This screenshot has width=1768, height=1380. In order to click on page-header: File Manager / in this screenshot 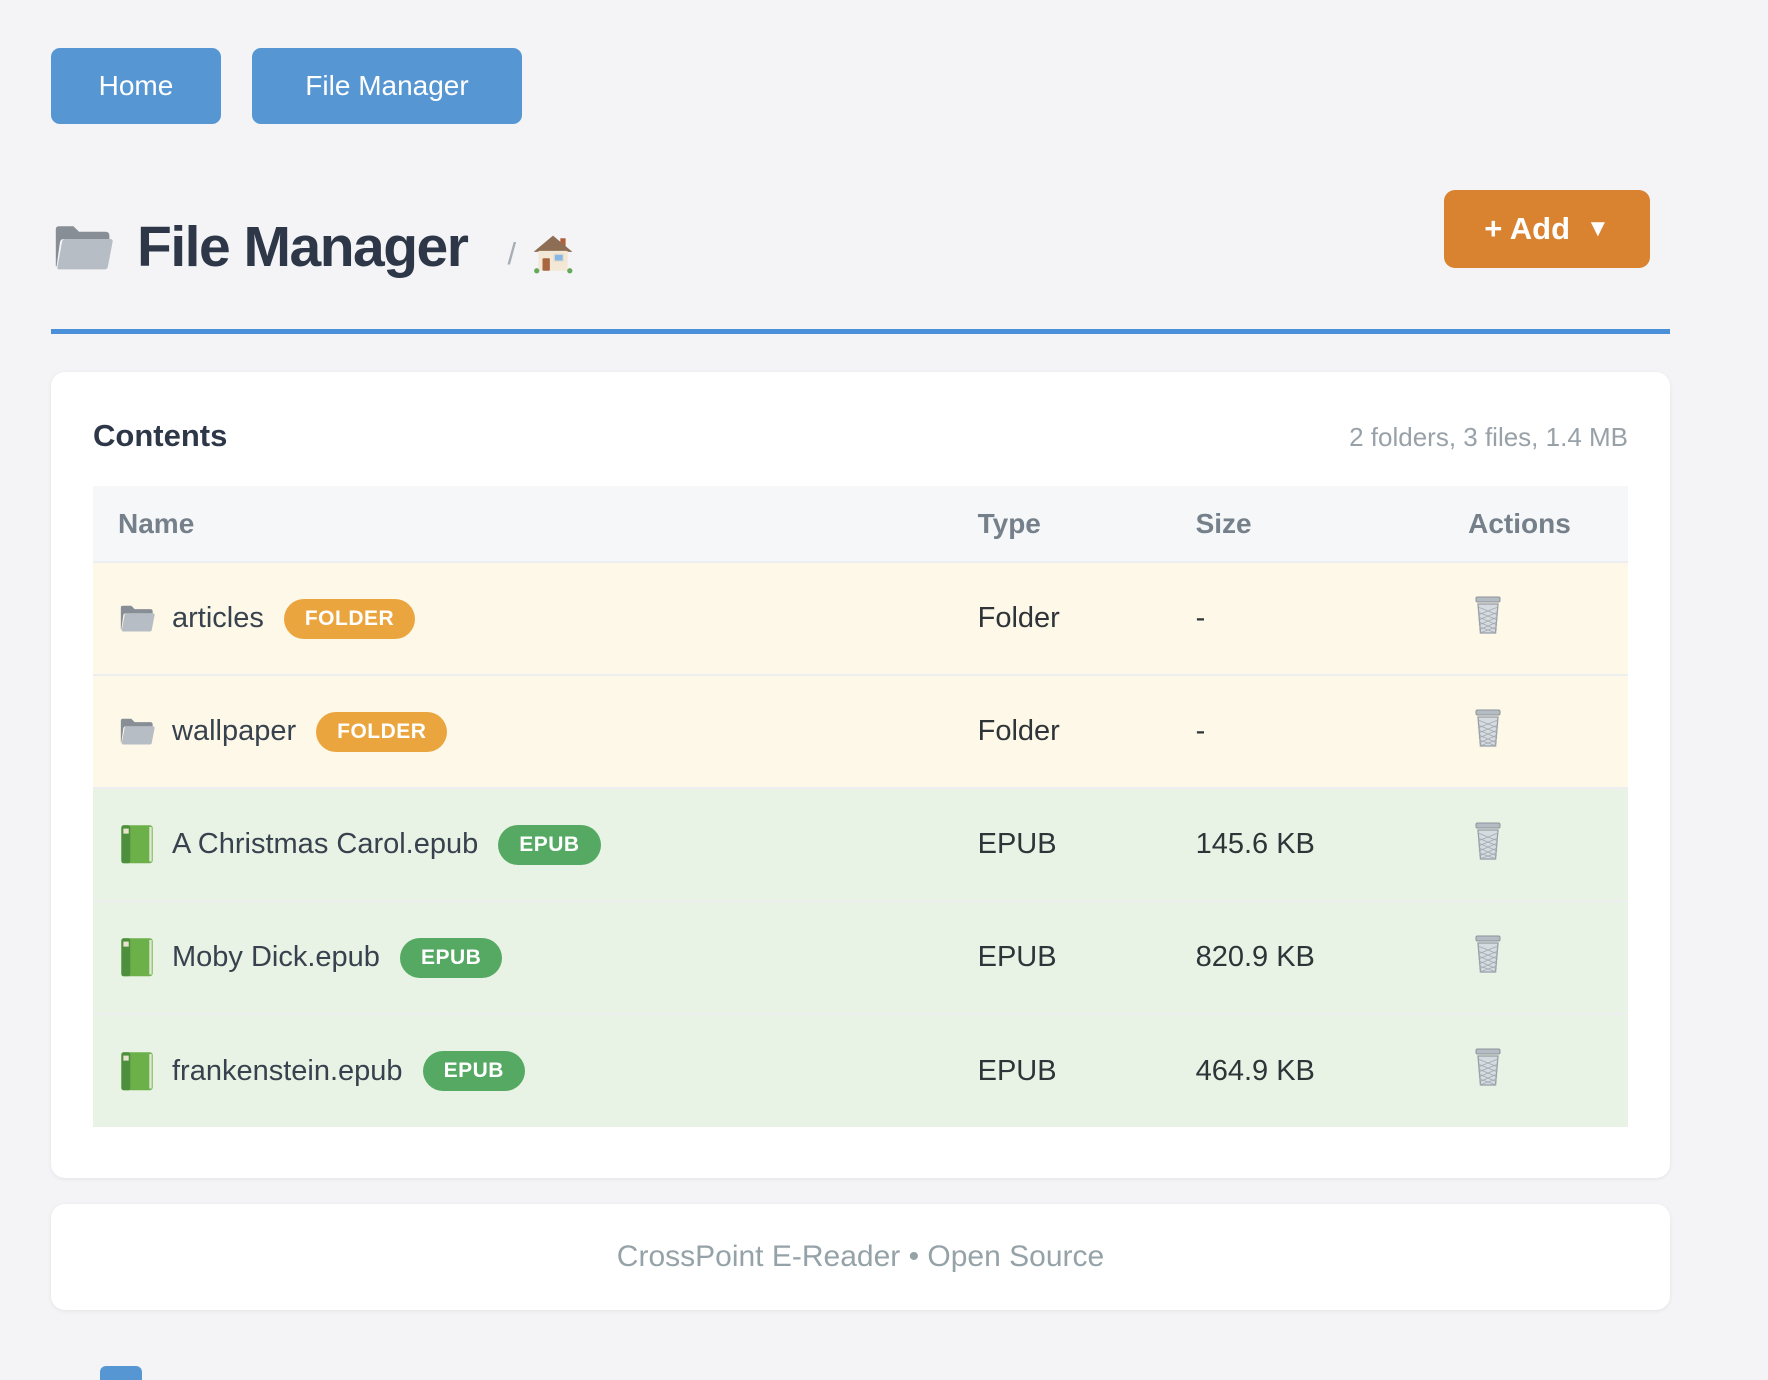, I will do `click(312, 247)`.